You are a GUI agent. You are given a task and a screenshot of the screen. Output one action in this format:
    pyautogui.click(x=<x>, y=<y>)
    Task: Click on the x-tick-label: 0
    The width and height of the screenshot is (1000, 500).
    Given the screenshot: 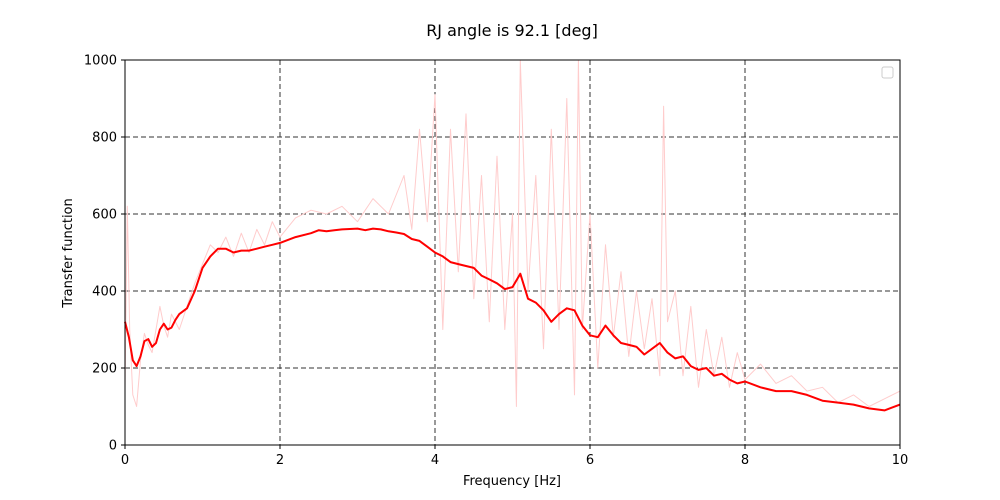 What is the action you would take?
    pyautogui.click(x=125, y=460)
    